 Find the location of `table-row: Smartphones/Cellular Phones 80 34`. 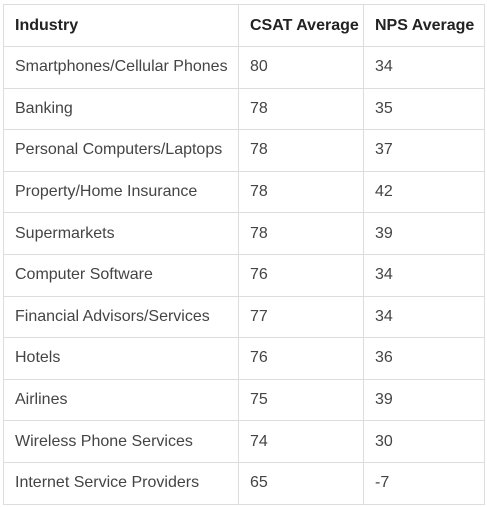

table-row: Smartphones/Cellular Phones 80 34 is located at coordinates (244, 67).